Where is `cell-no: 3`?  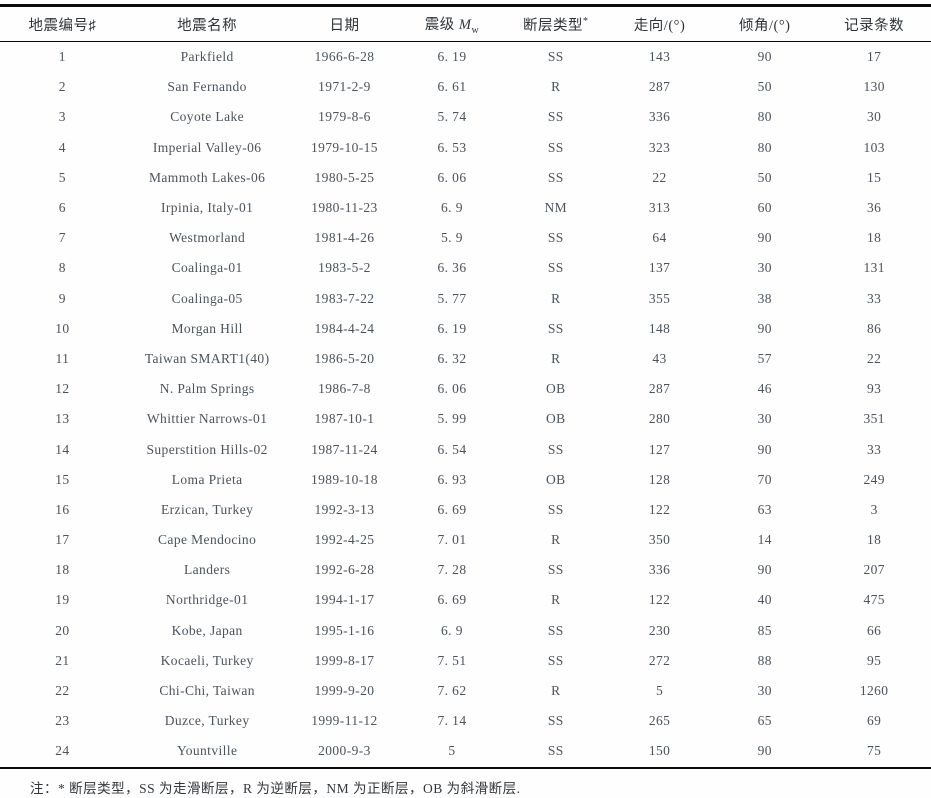 cell-no: 3 is located at coordinates (62, 117).